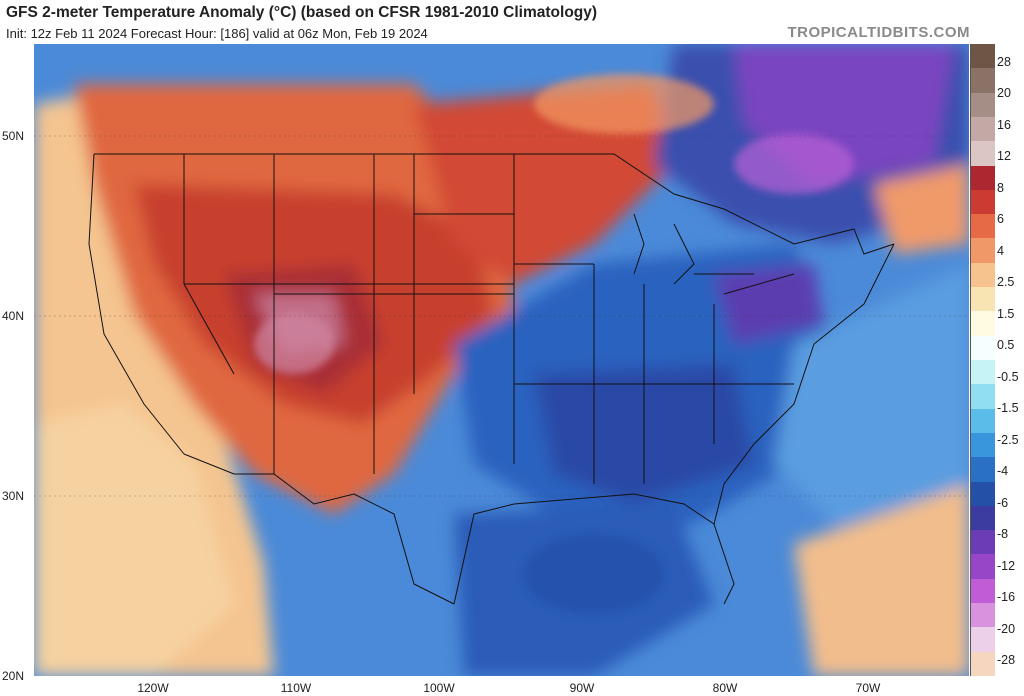  Describe the element at coordinates (584, 549) in the screenshot. I see `gulf-coast` at that location.